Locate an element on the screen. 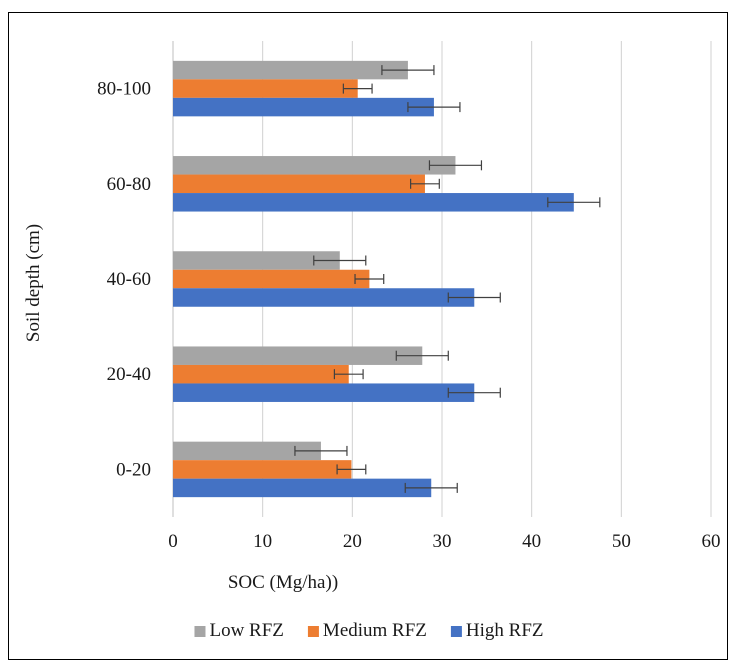 The height and width of the screenshot is (669, 740). legend: Low RFZ Medium RFZ High RFZ is located at coordinates (369, 630).